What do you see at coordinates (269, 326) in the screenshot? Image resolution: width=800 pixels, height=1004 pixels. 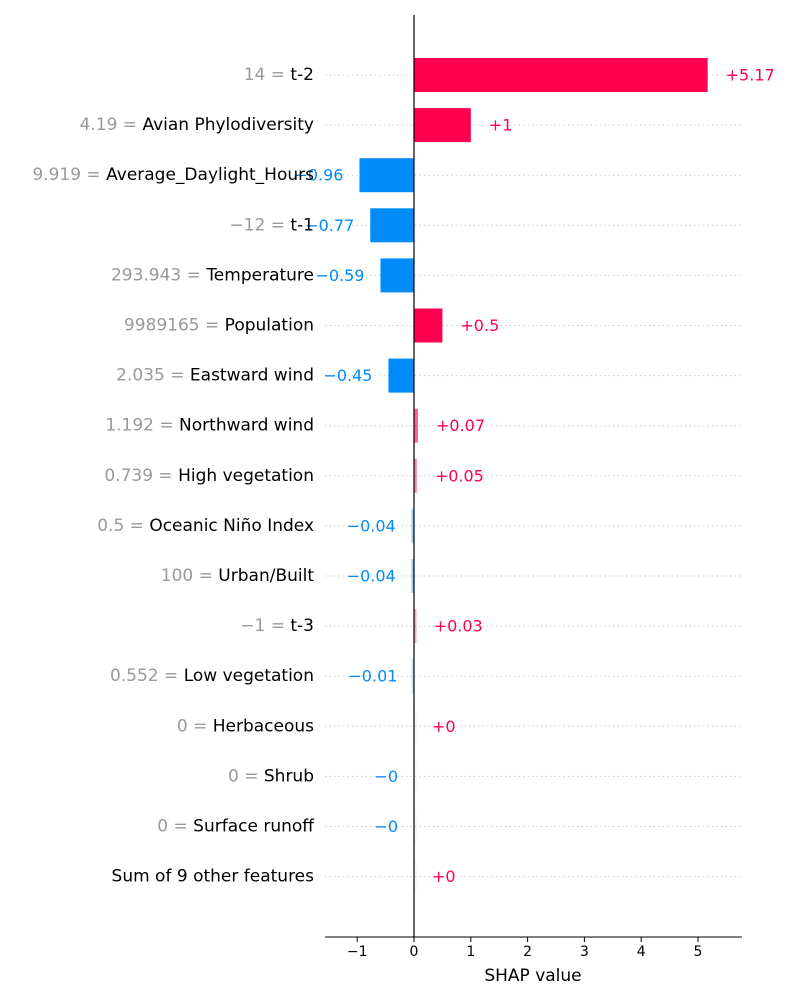 I see `feature-name: Population` at bounding box center [269, 326].